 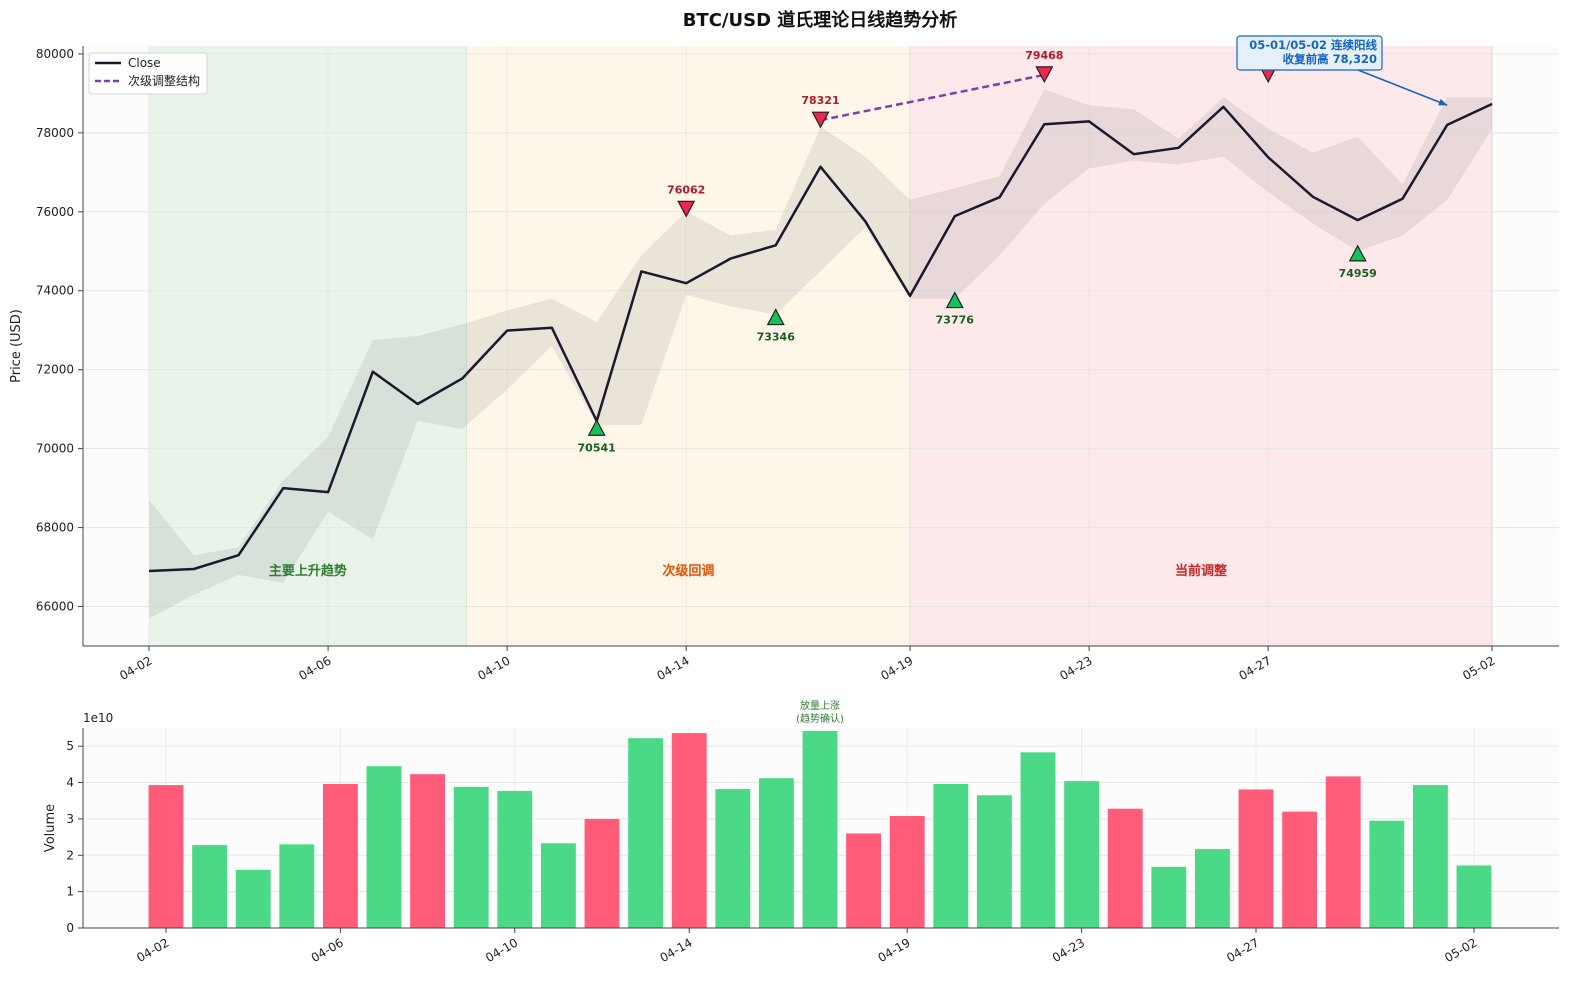 What do you see at coordinates (1254, 668) in the screenshot?
I see `price-x-tick-label: 04-27` at bounding box center [1254, 668].